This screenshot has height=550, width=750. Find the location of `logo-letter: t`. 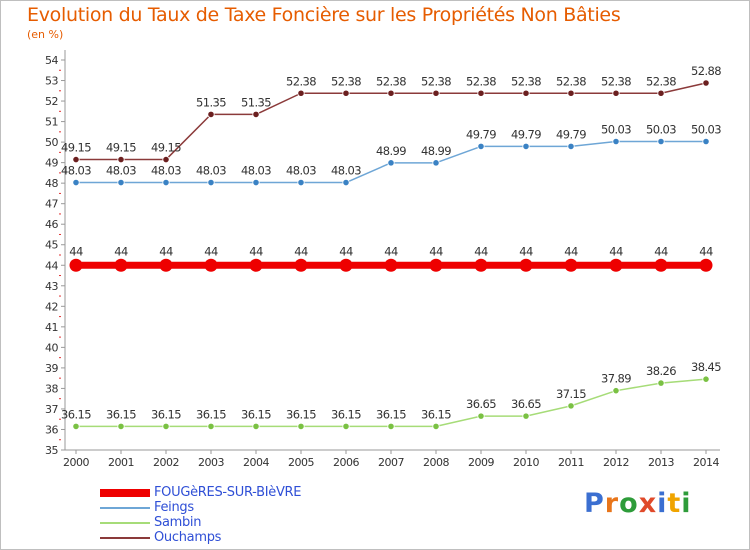

logo-letter: t is located at coordinates (674, 503).